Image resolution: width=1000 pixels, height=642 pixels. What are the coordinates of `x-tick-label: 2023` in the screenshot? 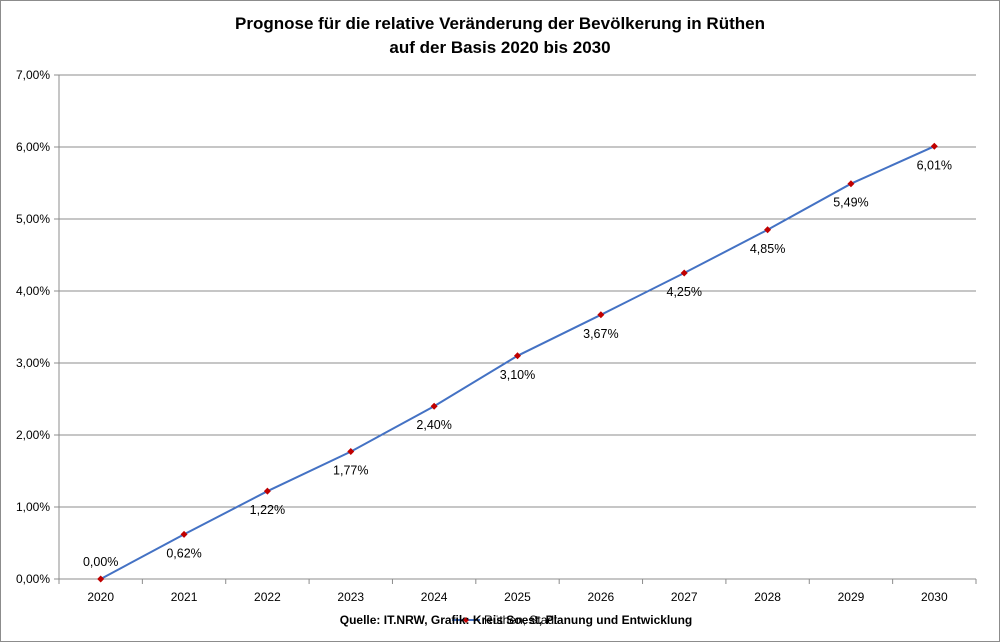 It's located at (350, 597).